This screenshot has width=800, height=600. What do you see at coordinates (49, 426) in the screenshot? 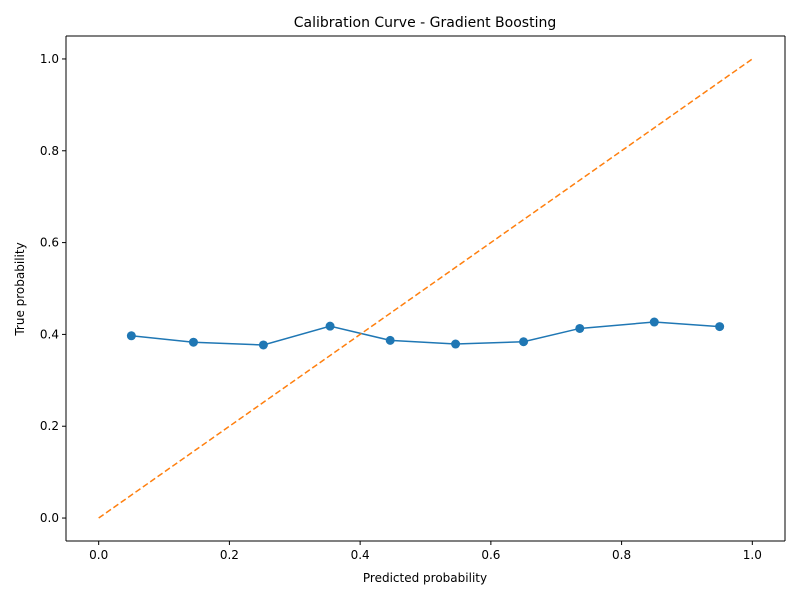
I see `y-tick-label: 0.2` at bounding box center [49, 426].